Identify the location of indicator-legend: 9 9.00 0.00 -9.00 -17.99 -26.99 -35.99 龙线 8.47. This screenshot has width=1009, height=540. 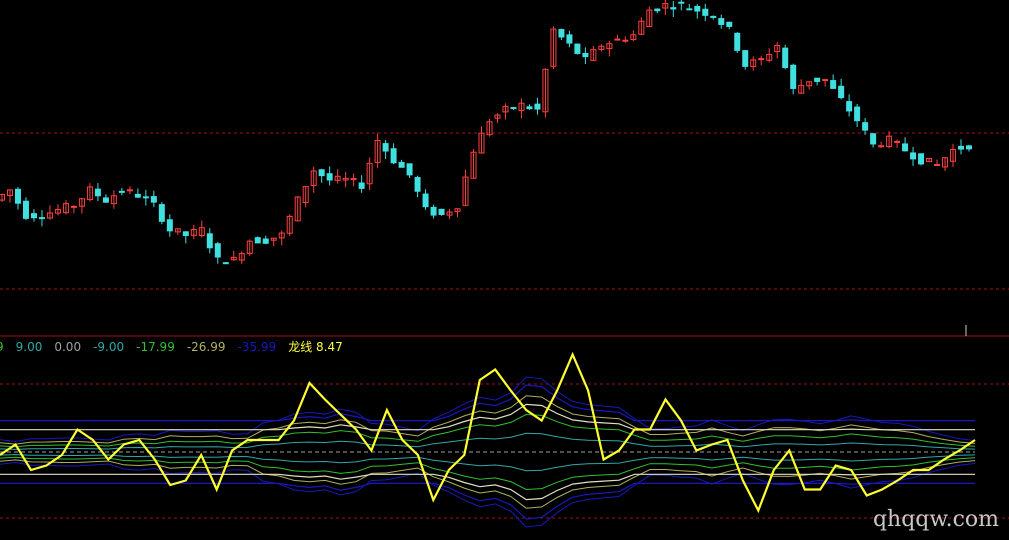
(177, 346).